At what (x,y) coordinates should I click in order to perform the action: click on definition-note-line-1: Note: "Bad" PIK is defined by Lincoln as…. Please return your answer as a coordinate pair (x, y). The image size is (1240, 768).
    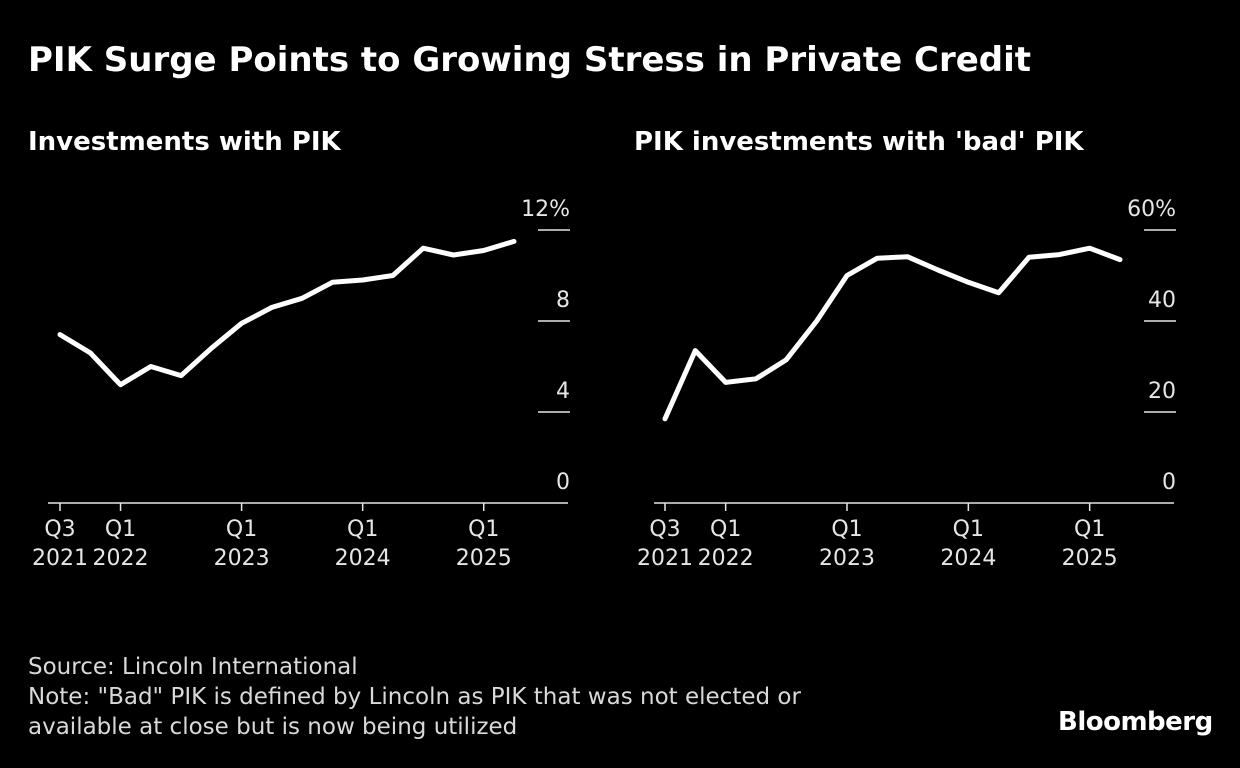
    Looking at the image, I should click on (414, 697).